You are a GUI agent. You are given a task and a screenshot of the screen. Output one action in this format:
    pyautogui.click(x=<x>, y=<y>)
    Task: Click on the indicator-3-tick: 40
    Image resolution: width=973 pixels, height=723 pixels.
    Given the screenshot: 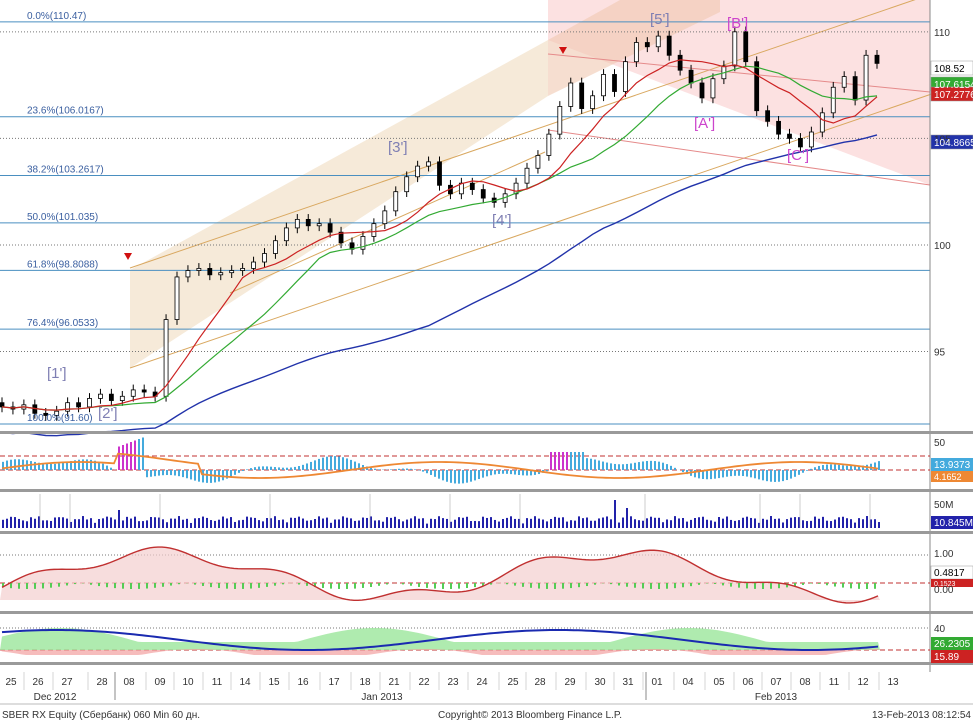 What is the action you would take?
    pyautogui.click(x=940, y=629)
    